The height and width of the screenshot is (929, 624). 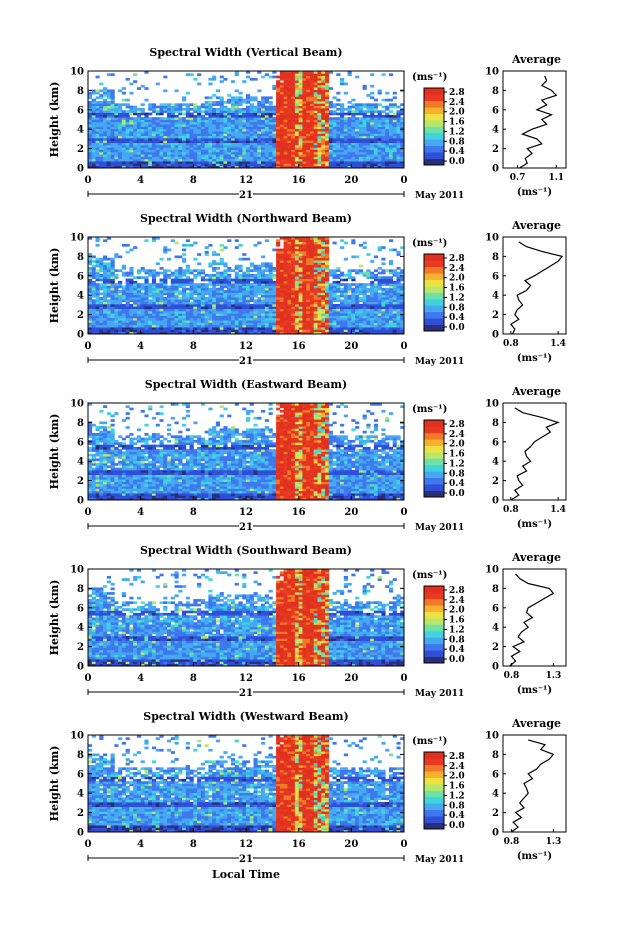 What do you see at coordinates (457, 103) in the screenshot?
I see `colorbar-tick-label: 2.4` at bounding box center [457, 103].